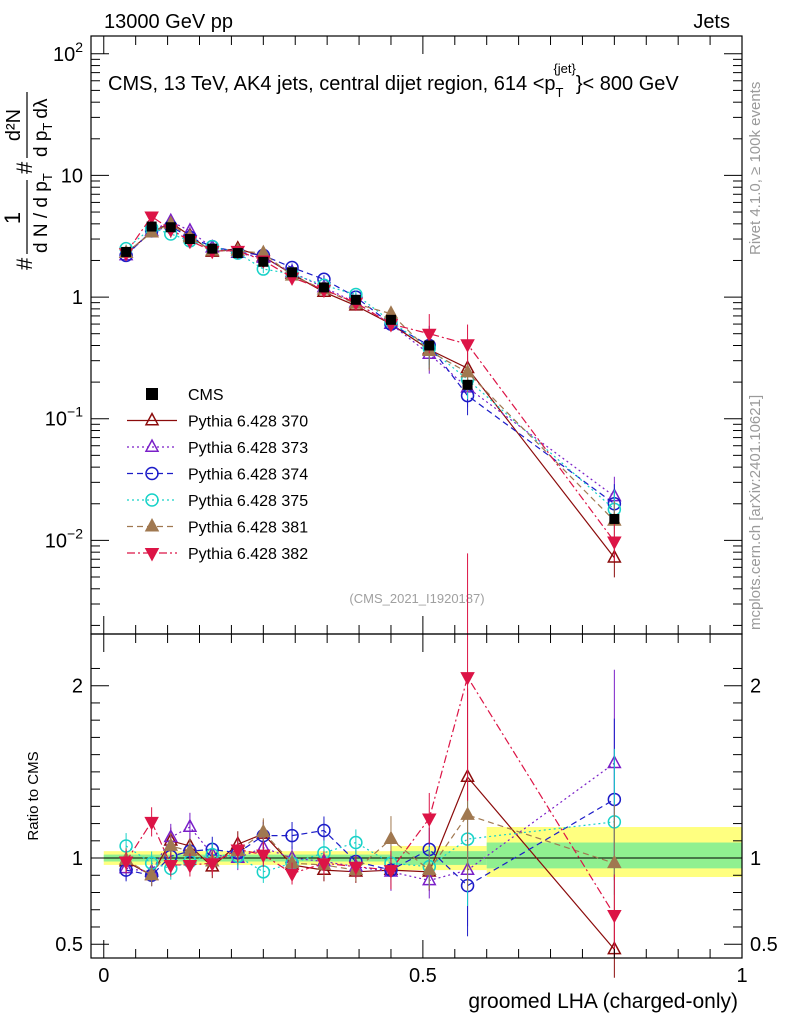  What do you see at coordinates (416, 598) in the screenshot?
I see `analysis-id: (CMS_2021_I1920187)` at bounding box center [416, 598].